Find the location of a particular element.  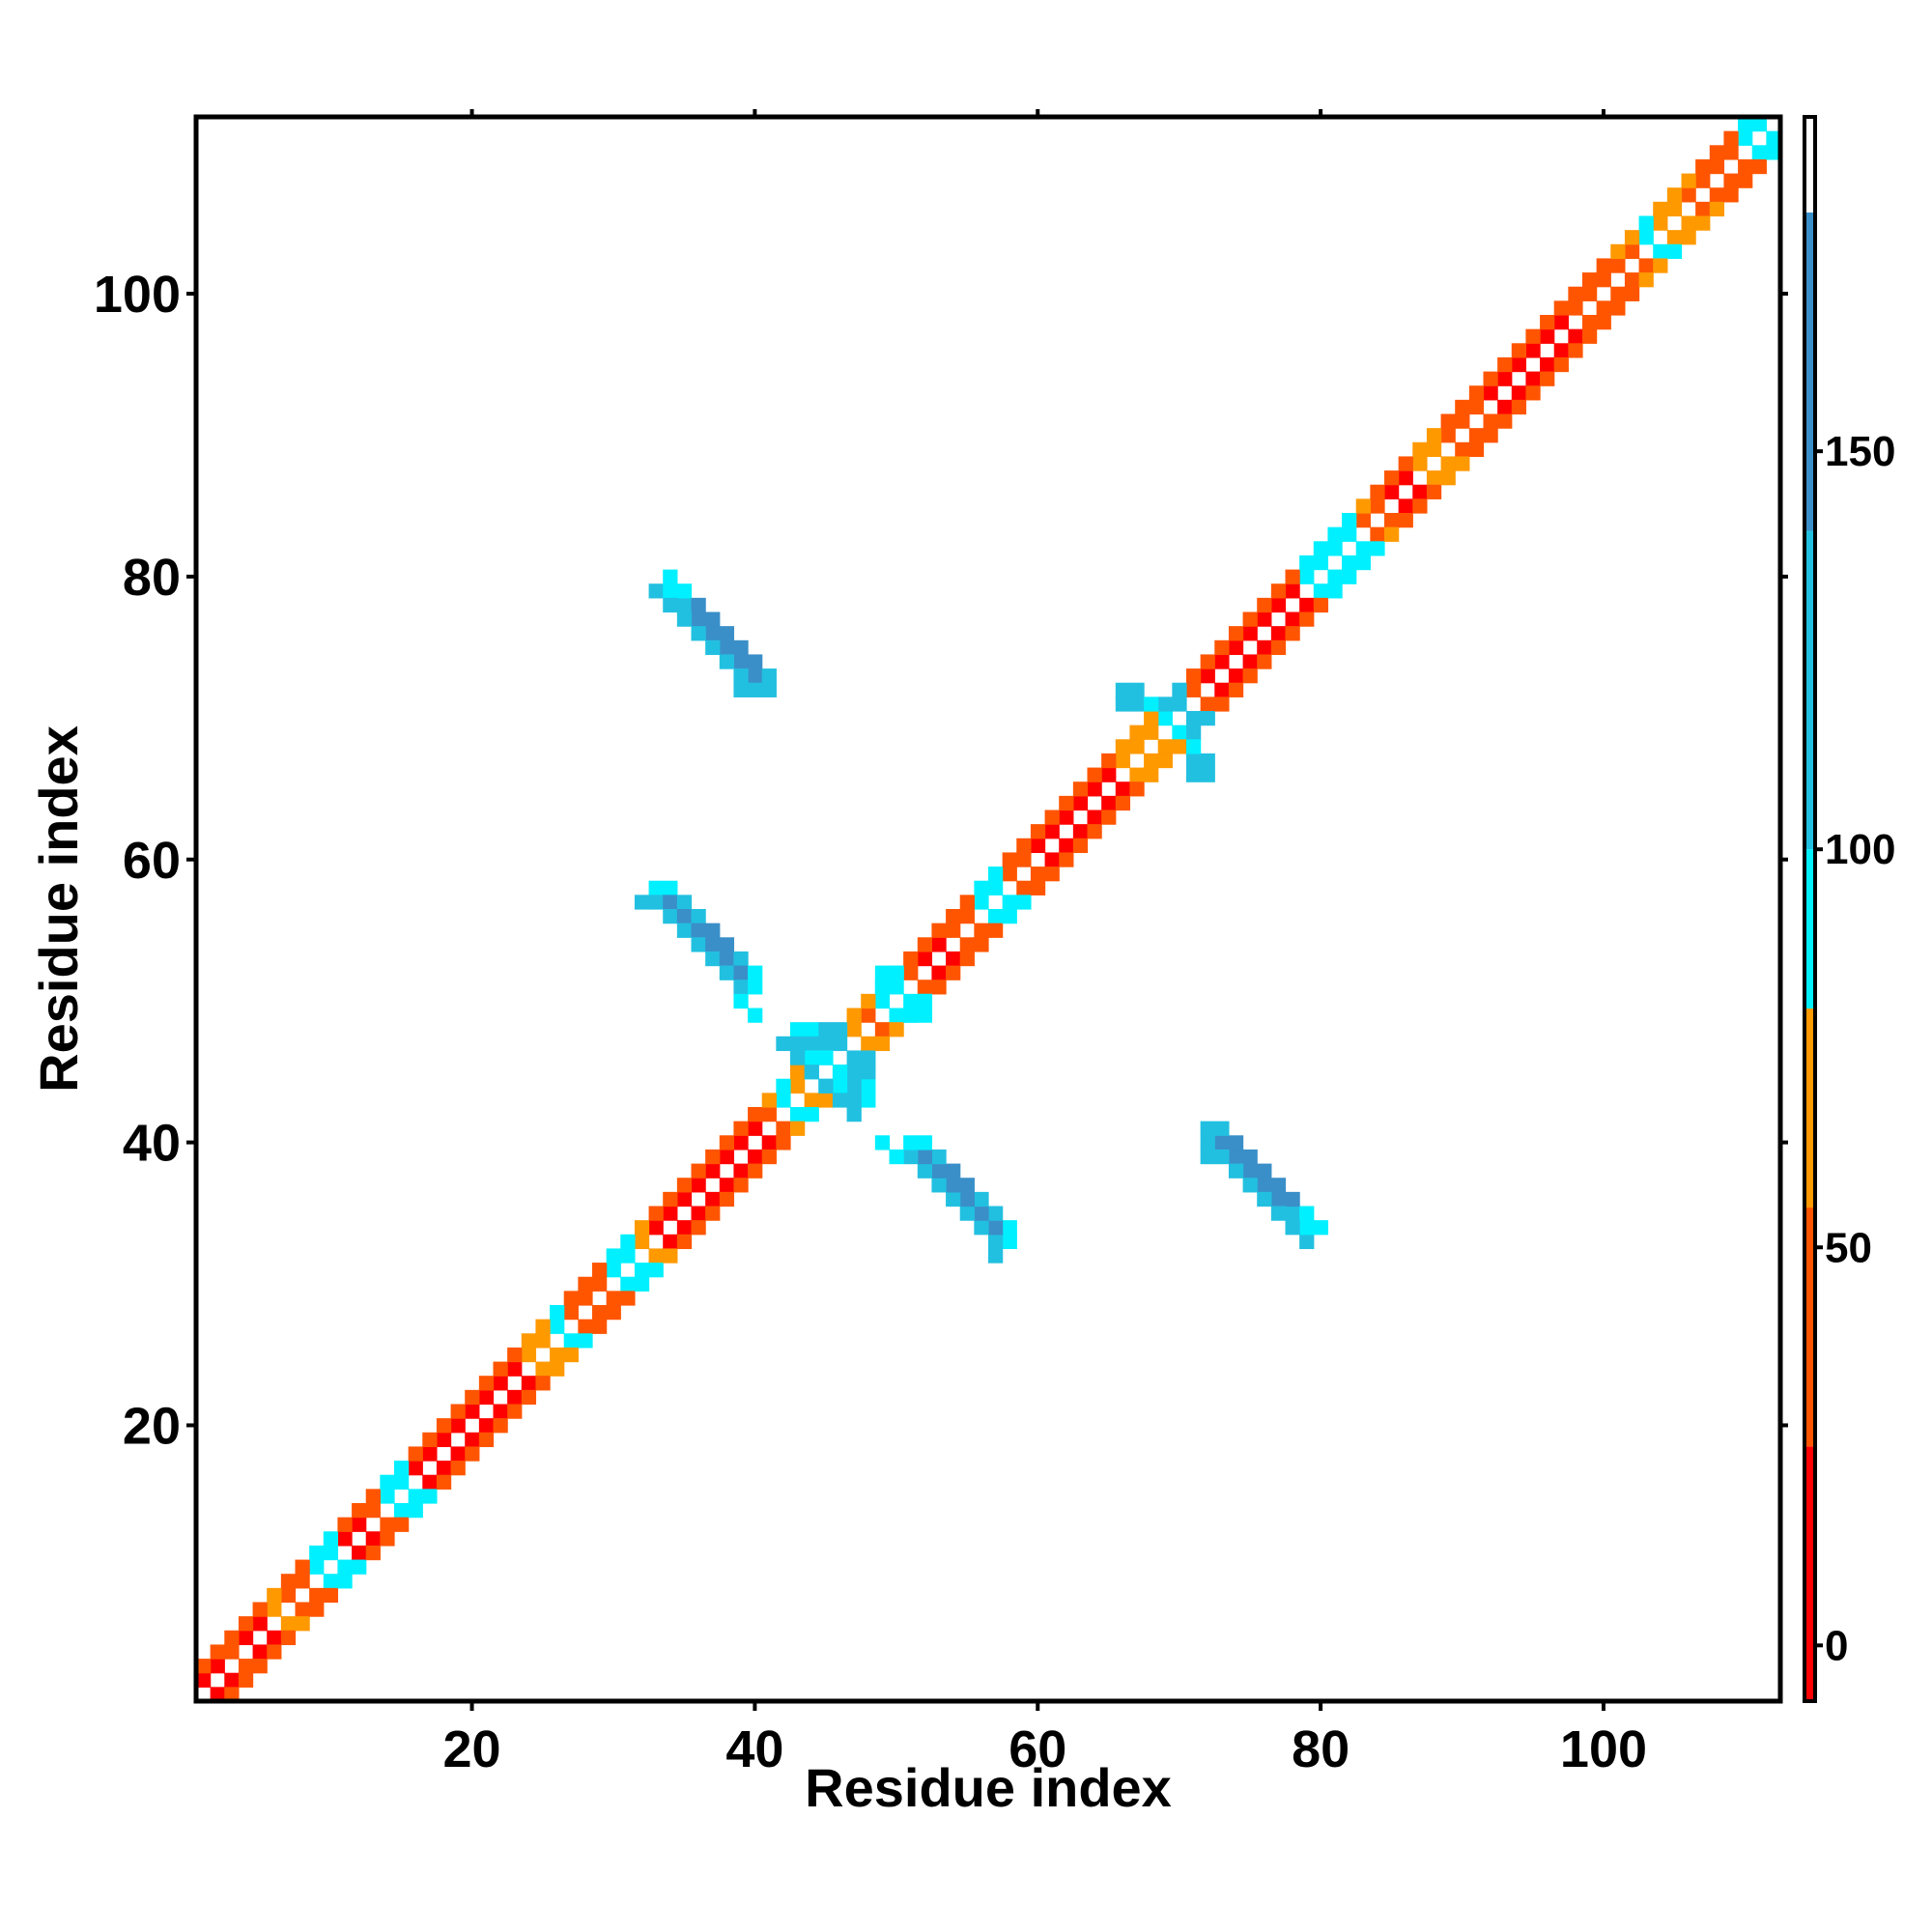

colorbar: 0 50 100 150 is located at coordinates (1849, 909).